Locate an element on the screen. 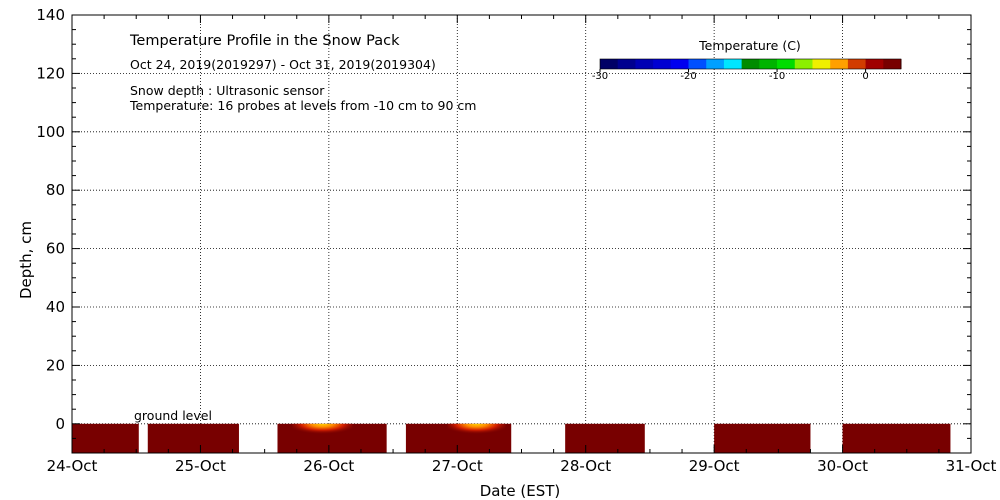 This screenshot has width=1000, height=500. colorbar: Temperature (C) -30 -20 -10 0 is located at coordinates (747, 60).